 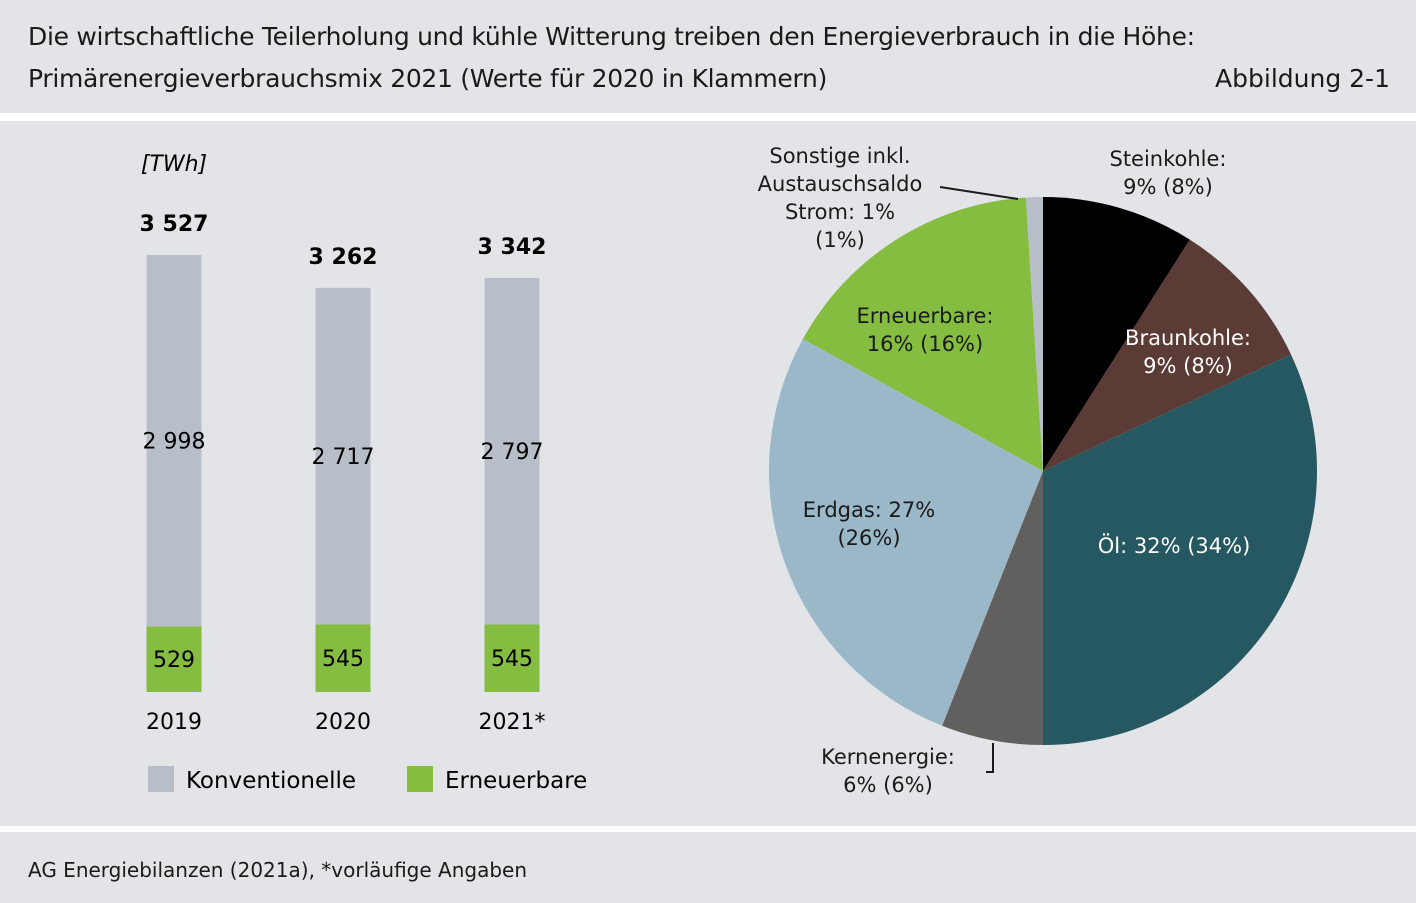 What do you see at coordinates (343, 722) in the screenshot?
I see `x-tick-label: 2020` at bounding box center [343, 722].